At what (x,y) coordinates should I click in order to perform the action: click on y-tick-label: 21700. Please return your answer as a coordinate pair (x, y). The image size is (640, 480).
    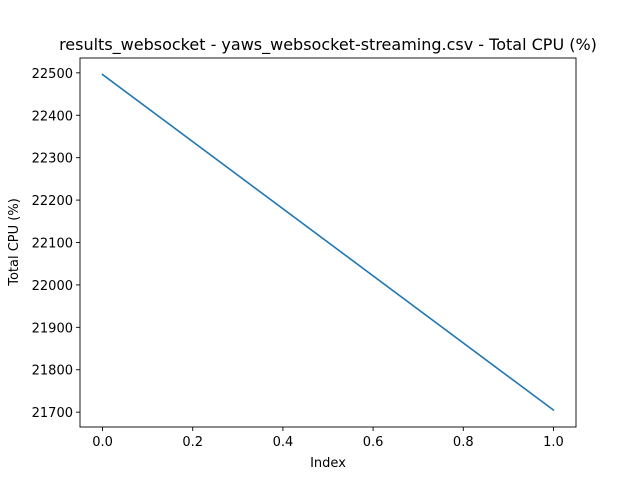
    Looking at the image, I should click on (52, 413).